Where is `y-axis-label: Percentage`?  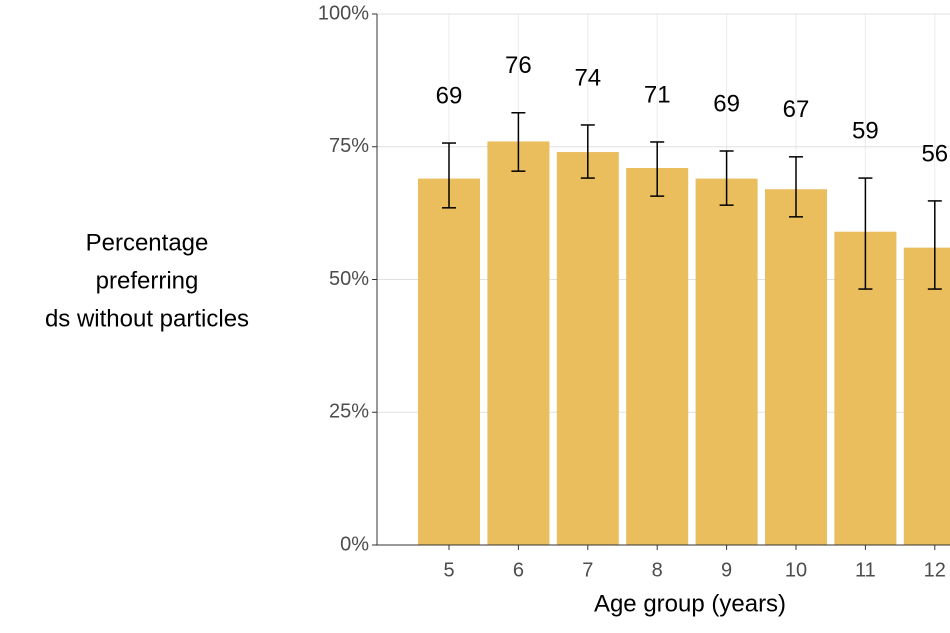 y-axis-label: Percentage is located at coordinates (147, 242).